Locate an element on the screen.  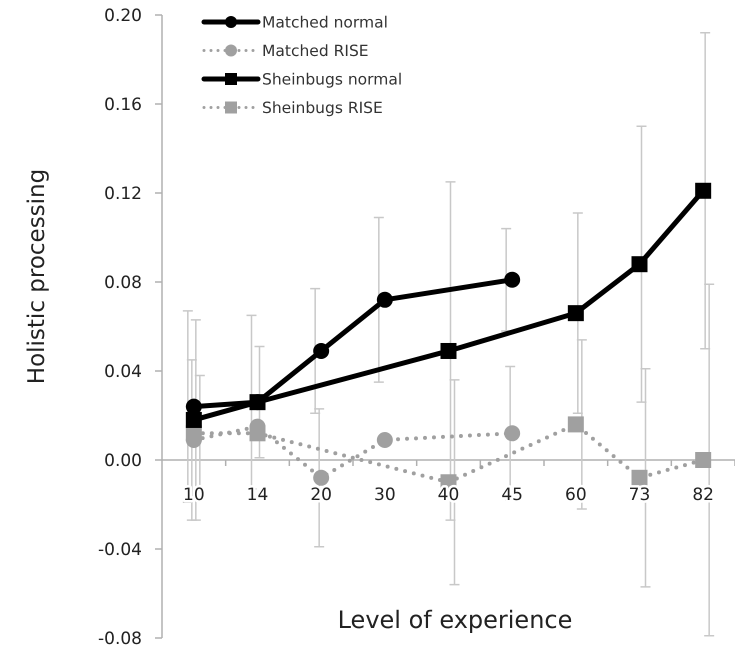
x-axis-title: Level of experience is located at coordinates (455, 620).